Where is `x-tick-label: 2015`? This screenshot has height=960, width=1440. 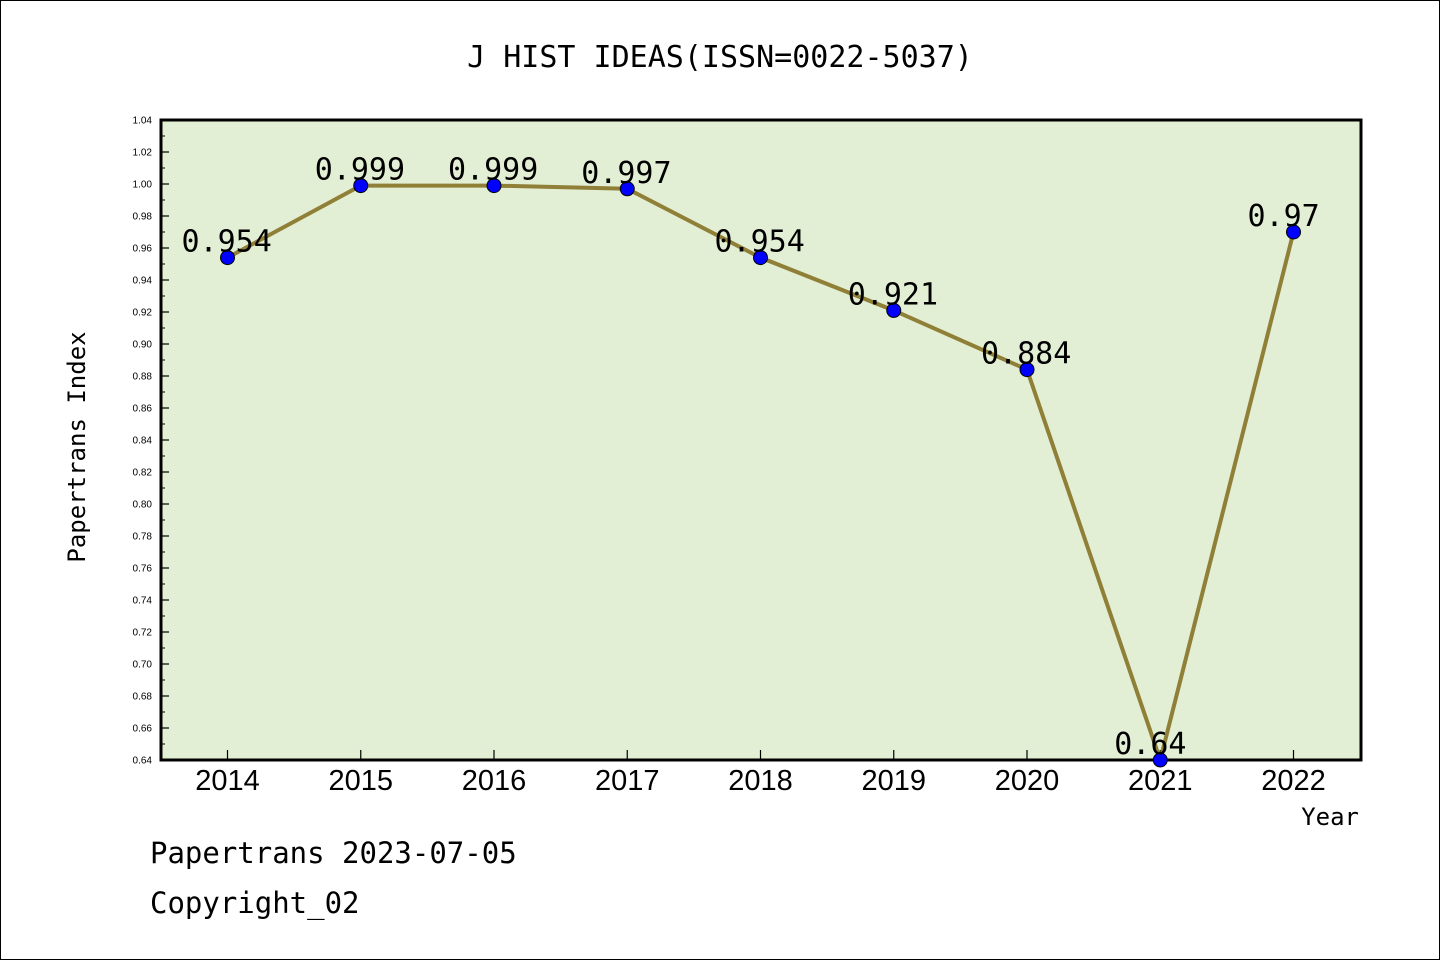 x-tick-label: 2015 is located at coordinates (360, 781).